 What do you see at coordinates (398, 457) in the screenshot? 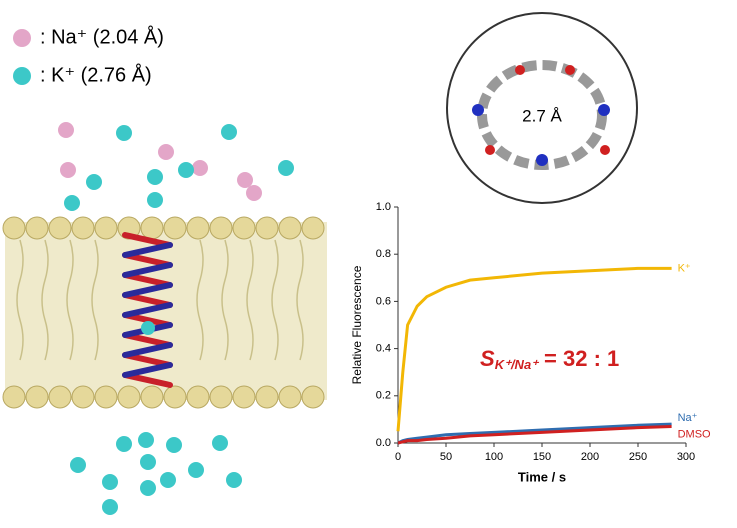
I see `x-tick-label: 0` at bounding box center [398, 457].